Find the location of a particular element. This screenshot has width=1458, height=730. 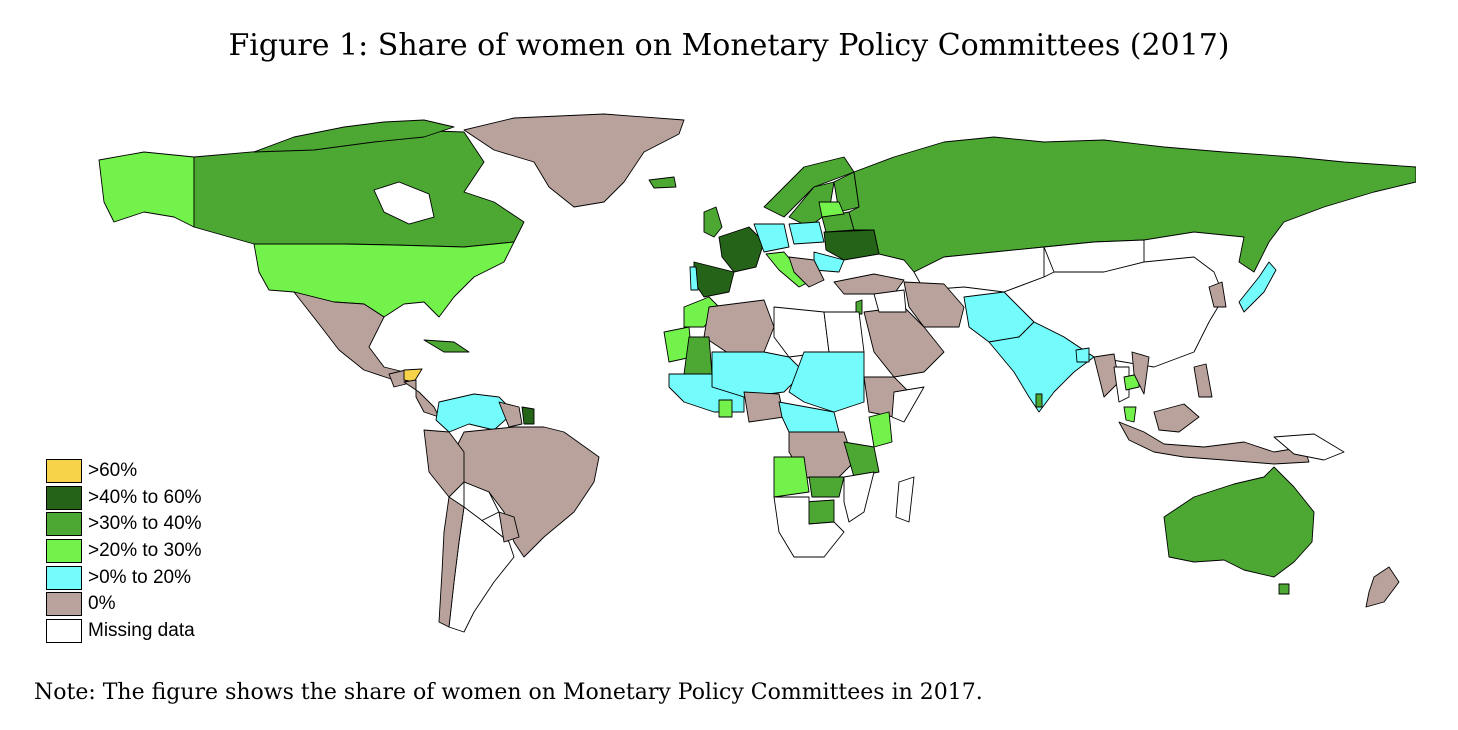

country-zambia is located at coordinates (826, 487).